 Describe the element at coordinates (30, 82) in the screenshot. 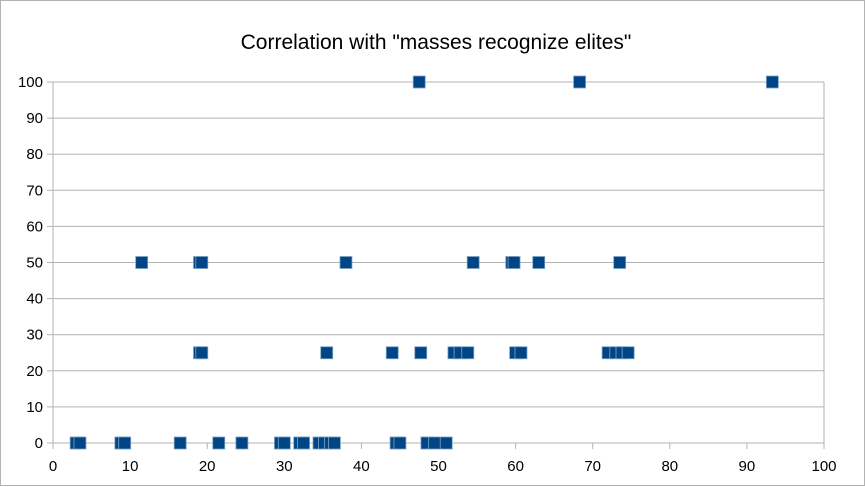

I see `y-tick-label: 100` at that location.